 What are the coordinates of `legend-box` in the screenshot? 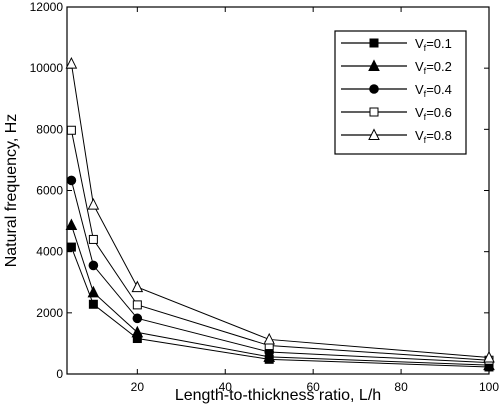 It's located at (400, 92).